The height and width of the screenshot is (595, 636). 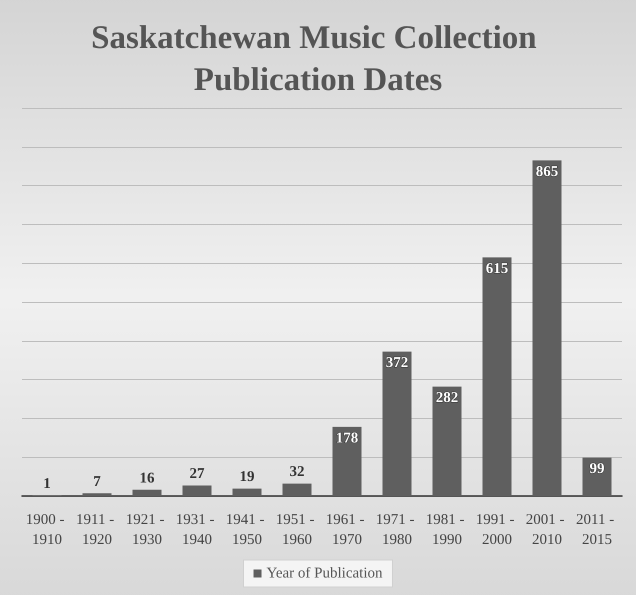 What do you see at coordinates (197, 474) in the screenshot?
I see `data-label: 27` at bounding box center [197, 474].